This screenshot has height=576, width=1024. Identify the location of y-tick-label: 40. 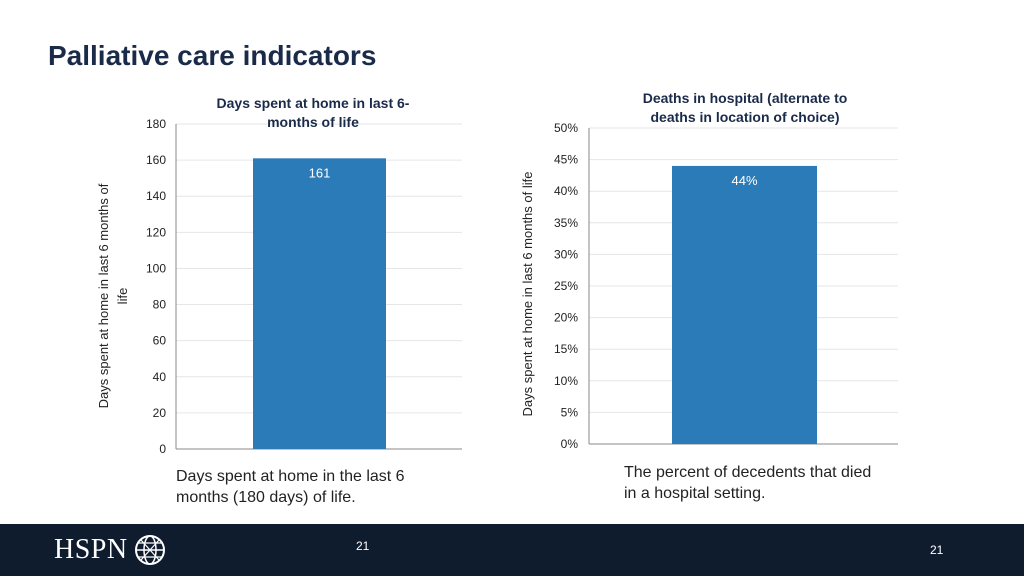
(160, 377).